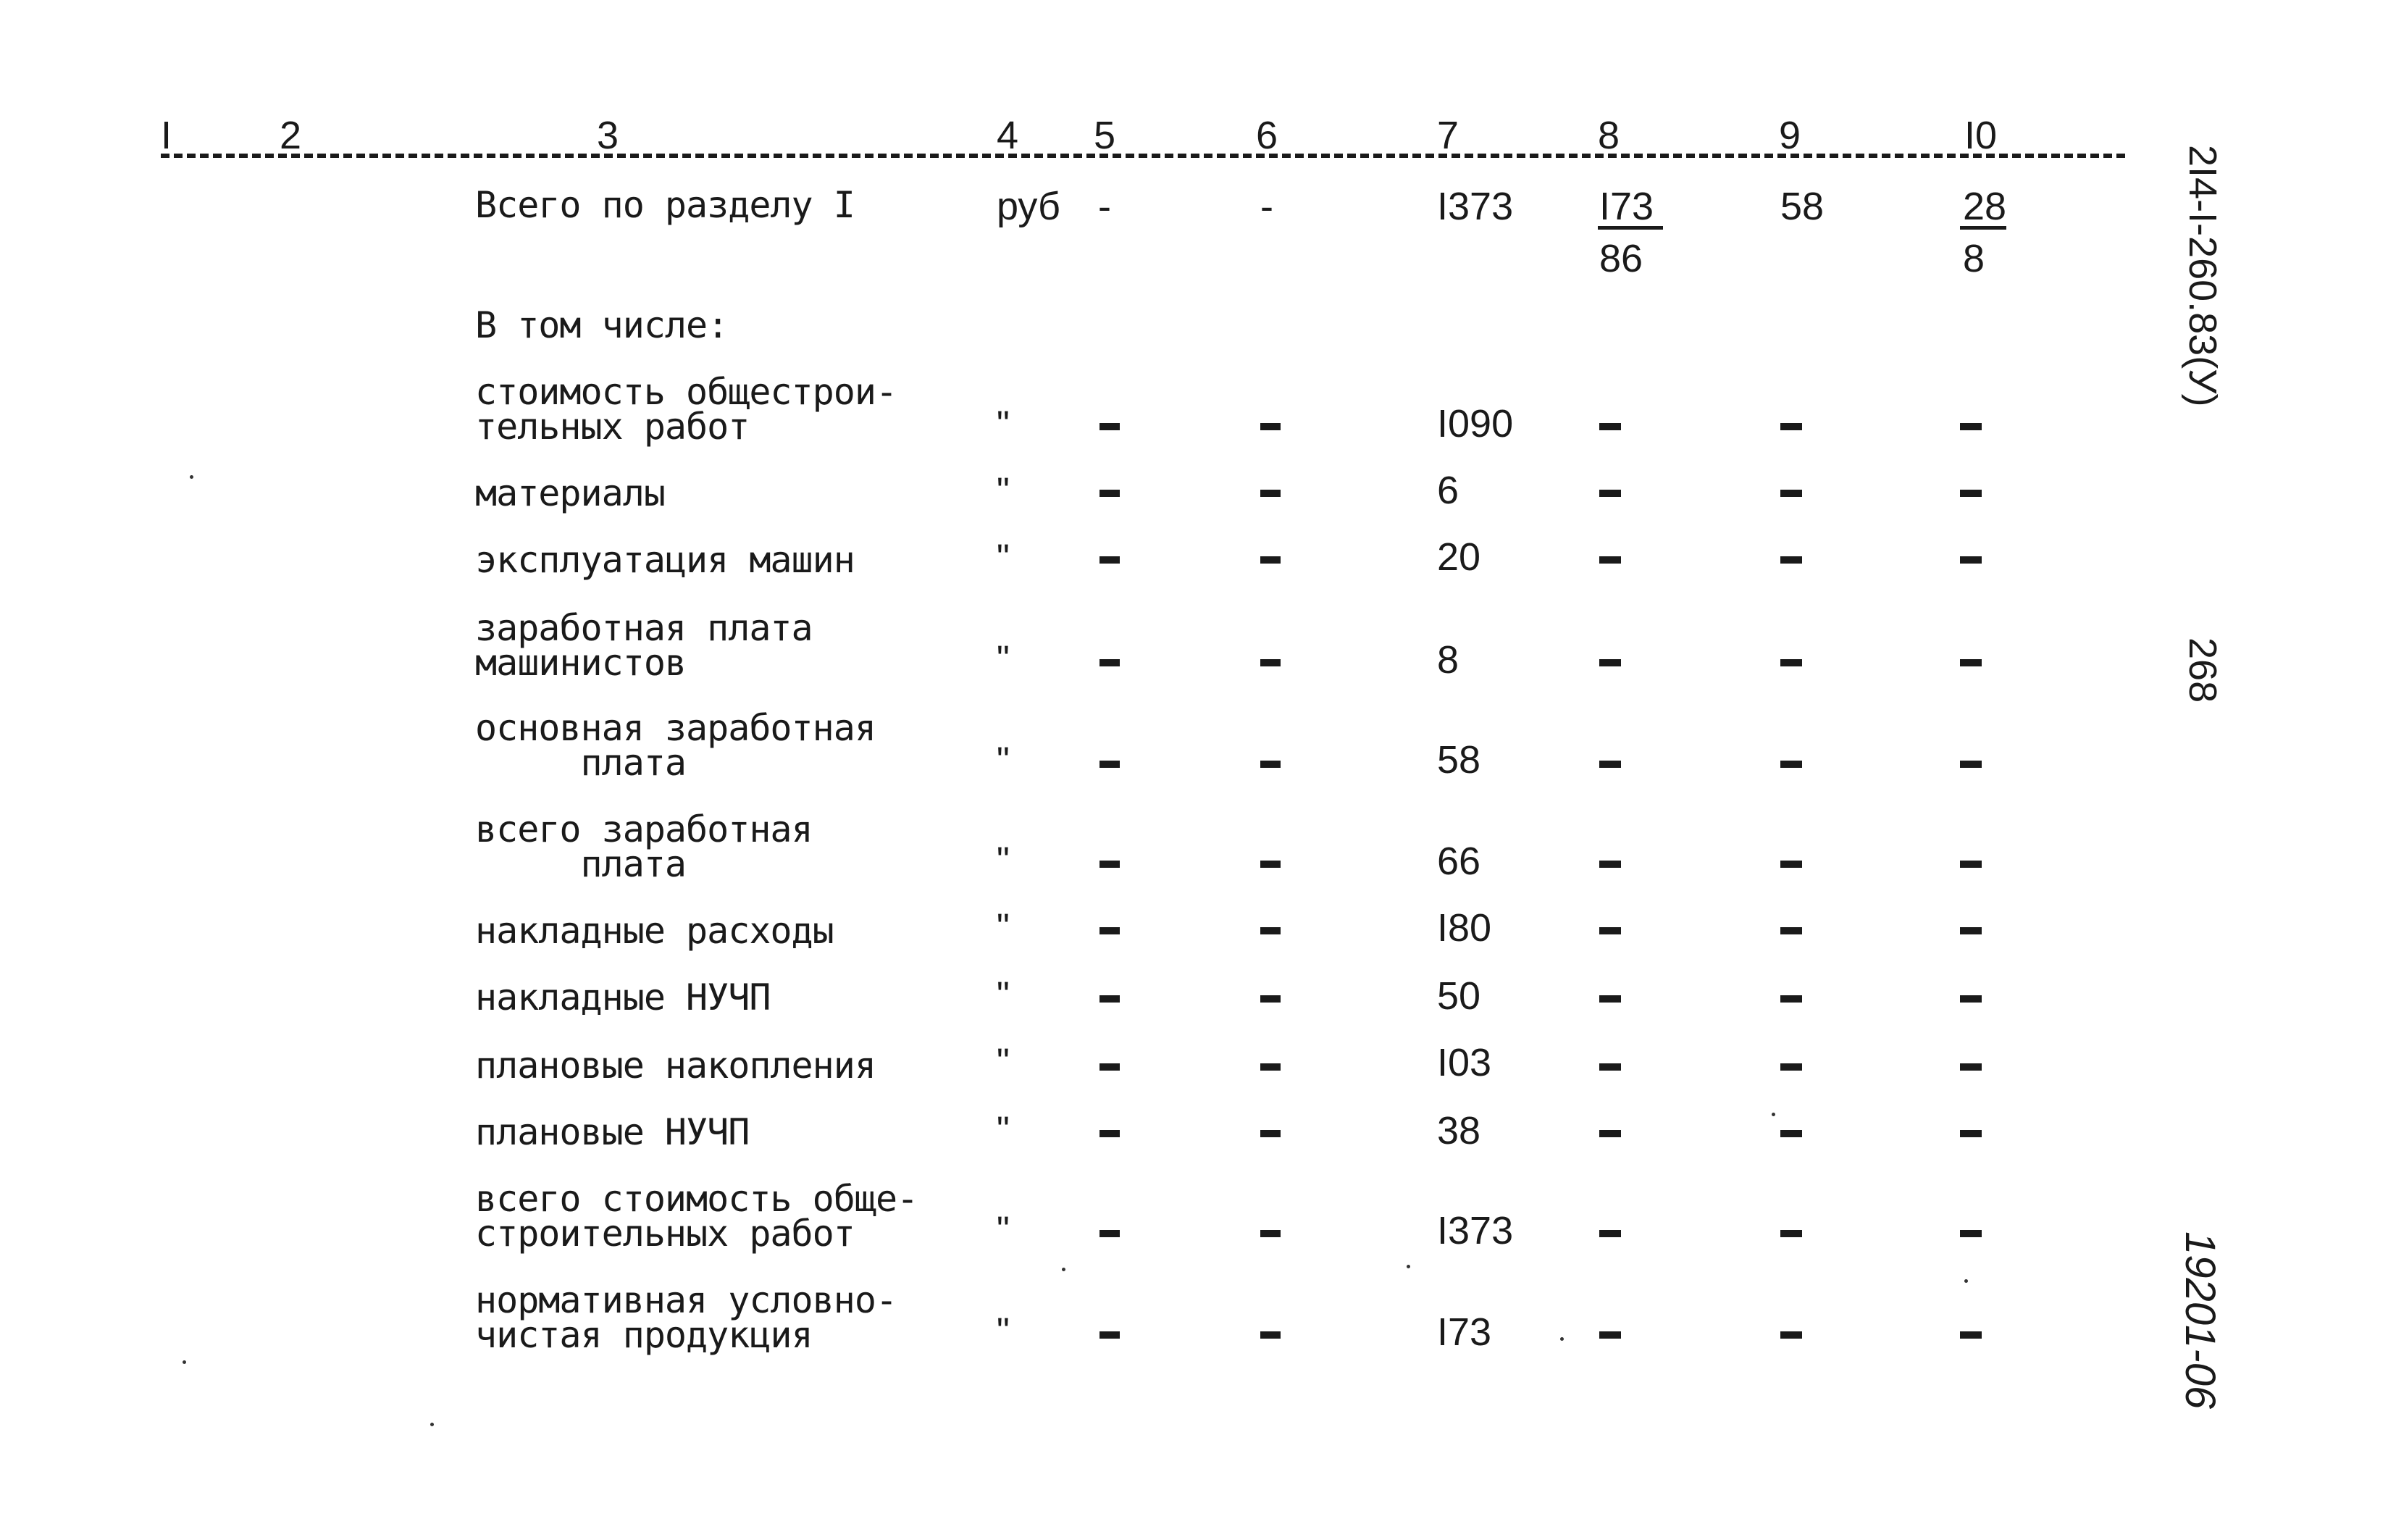  I want to click on total-col8-denominator: 86, so click(1621, 258).